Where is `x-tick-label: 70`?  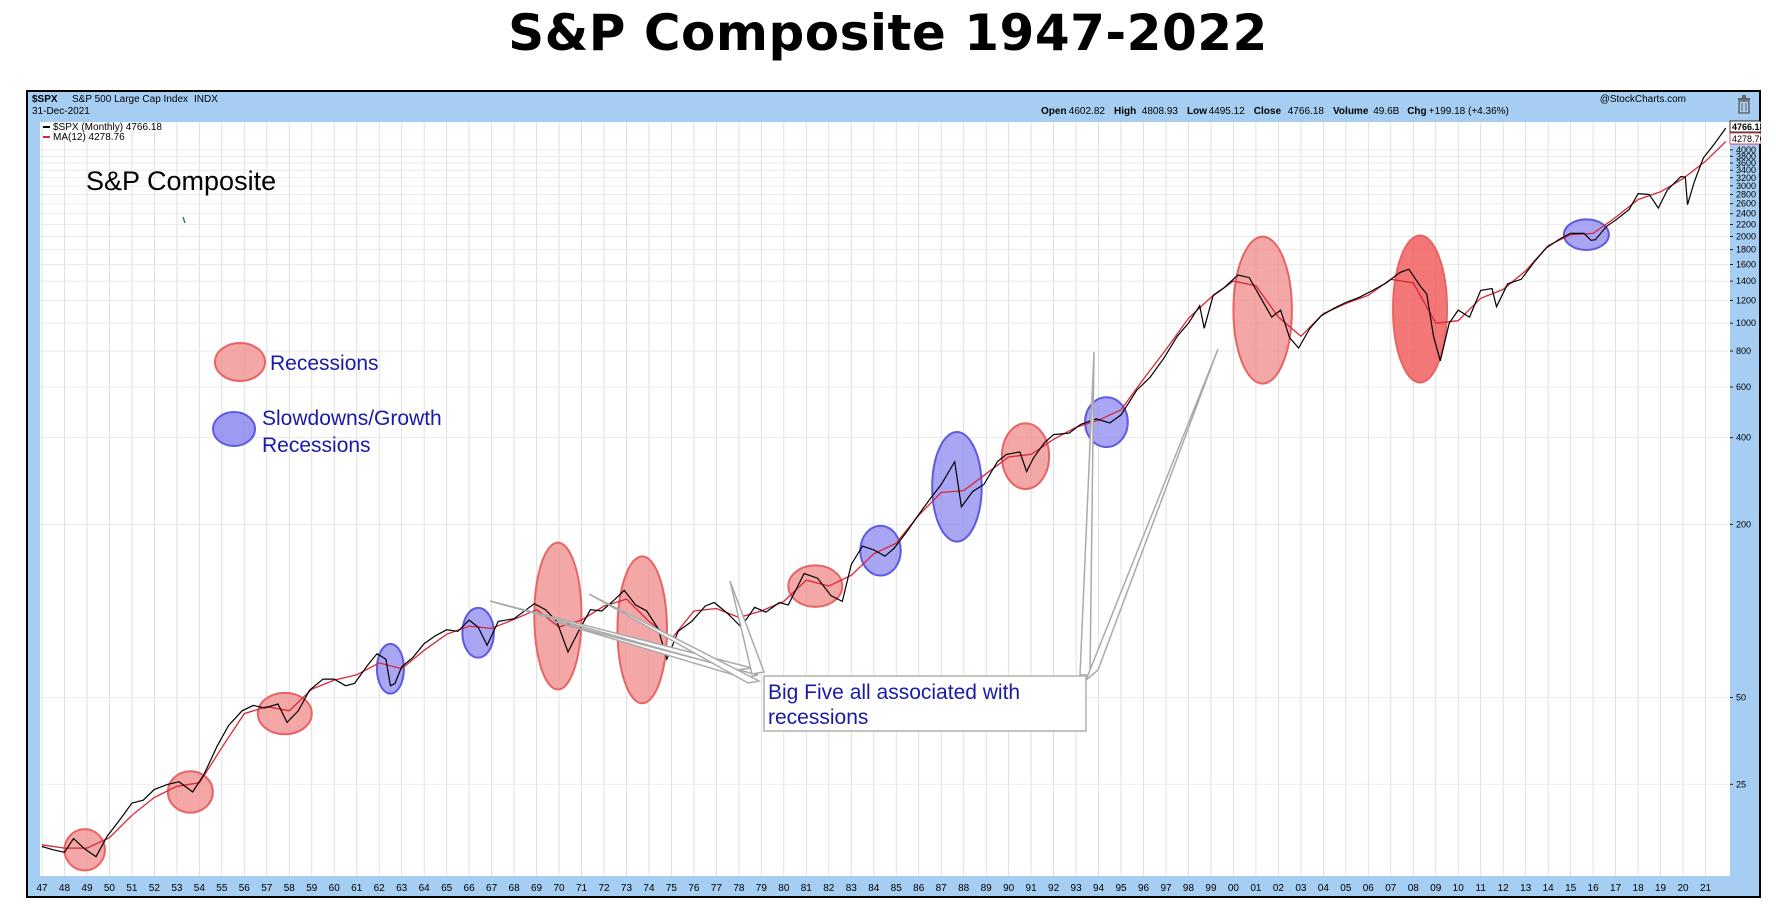
x-tick-label: 70 is located at coordinates (559, 888).